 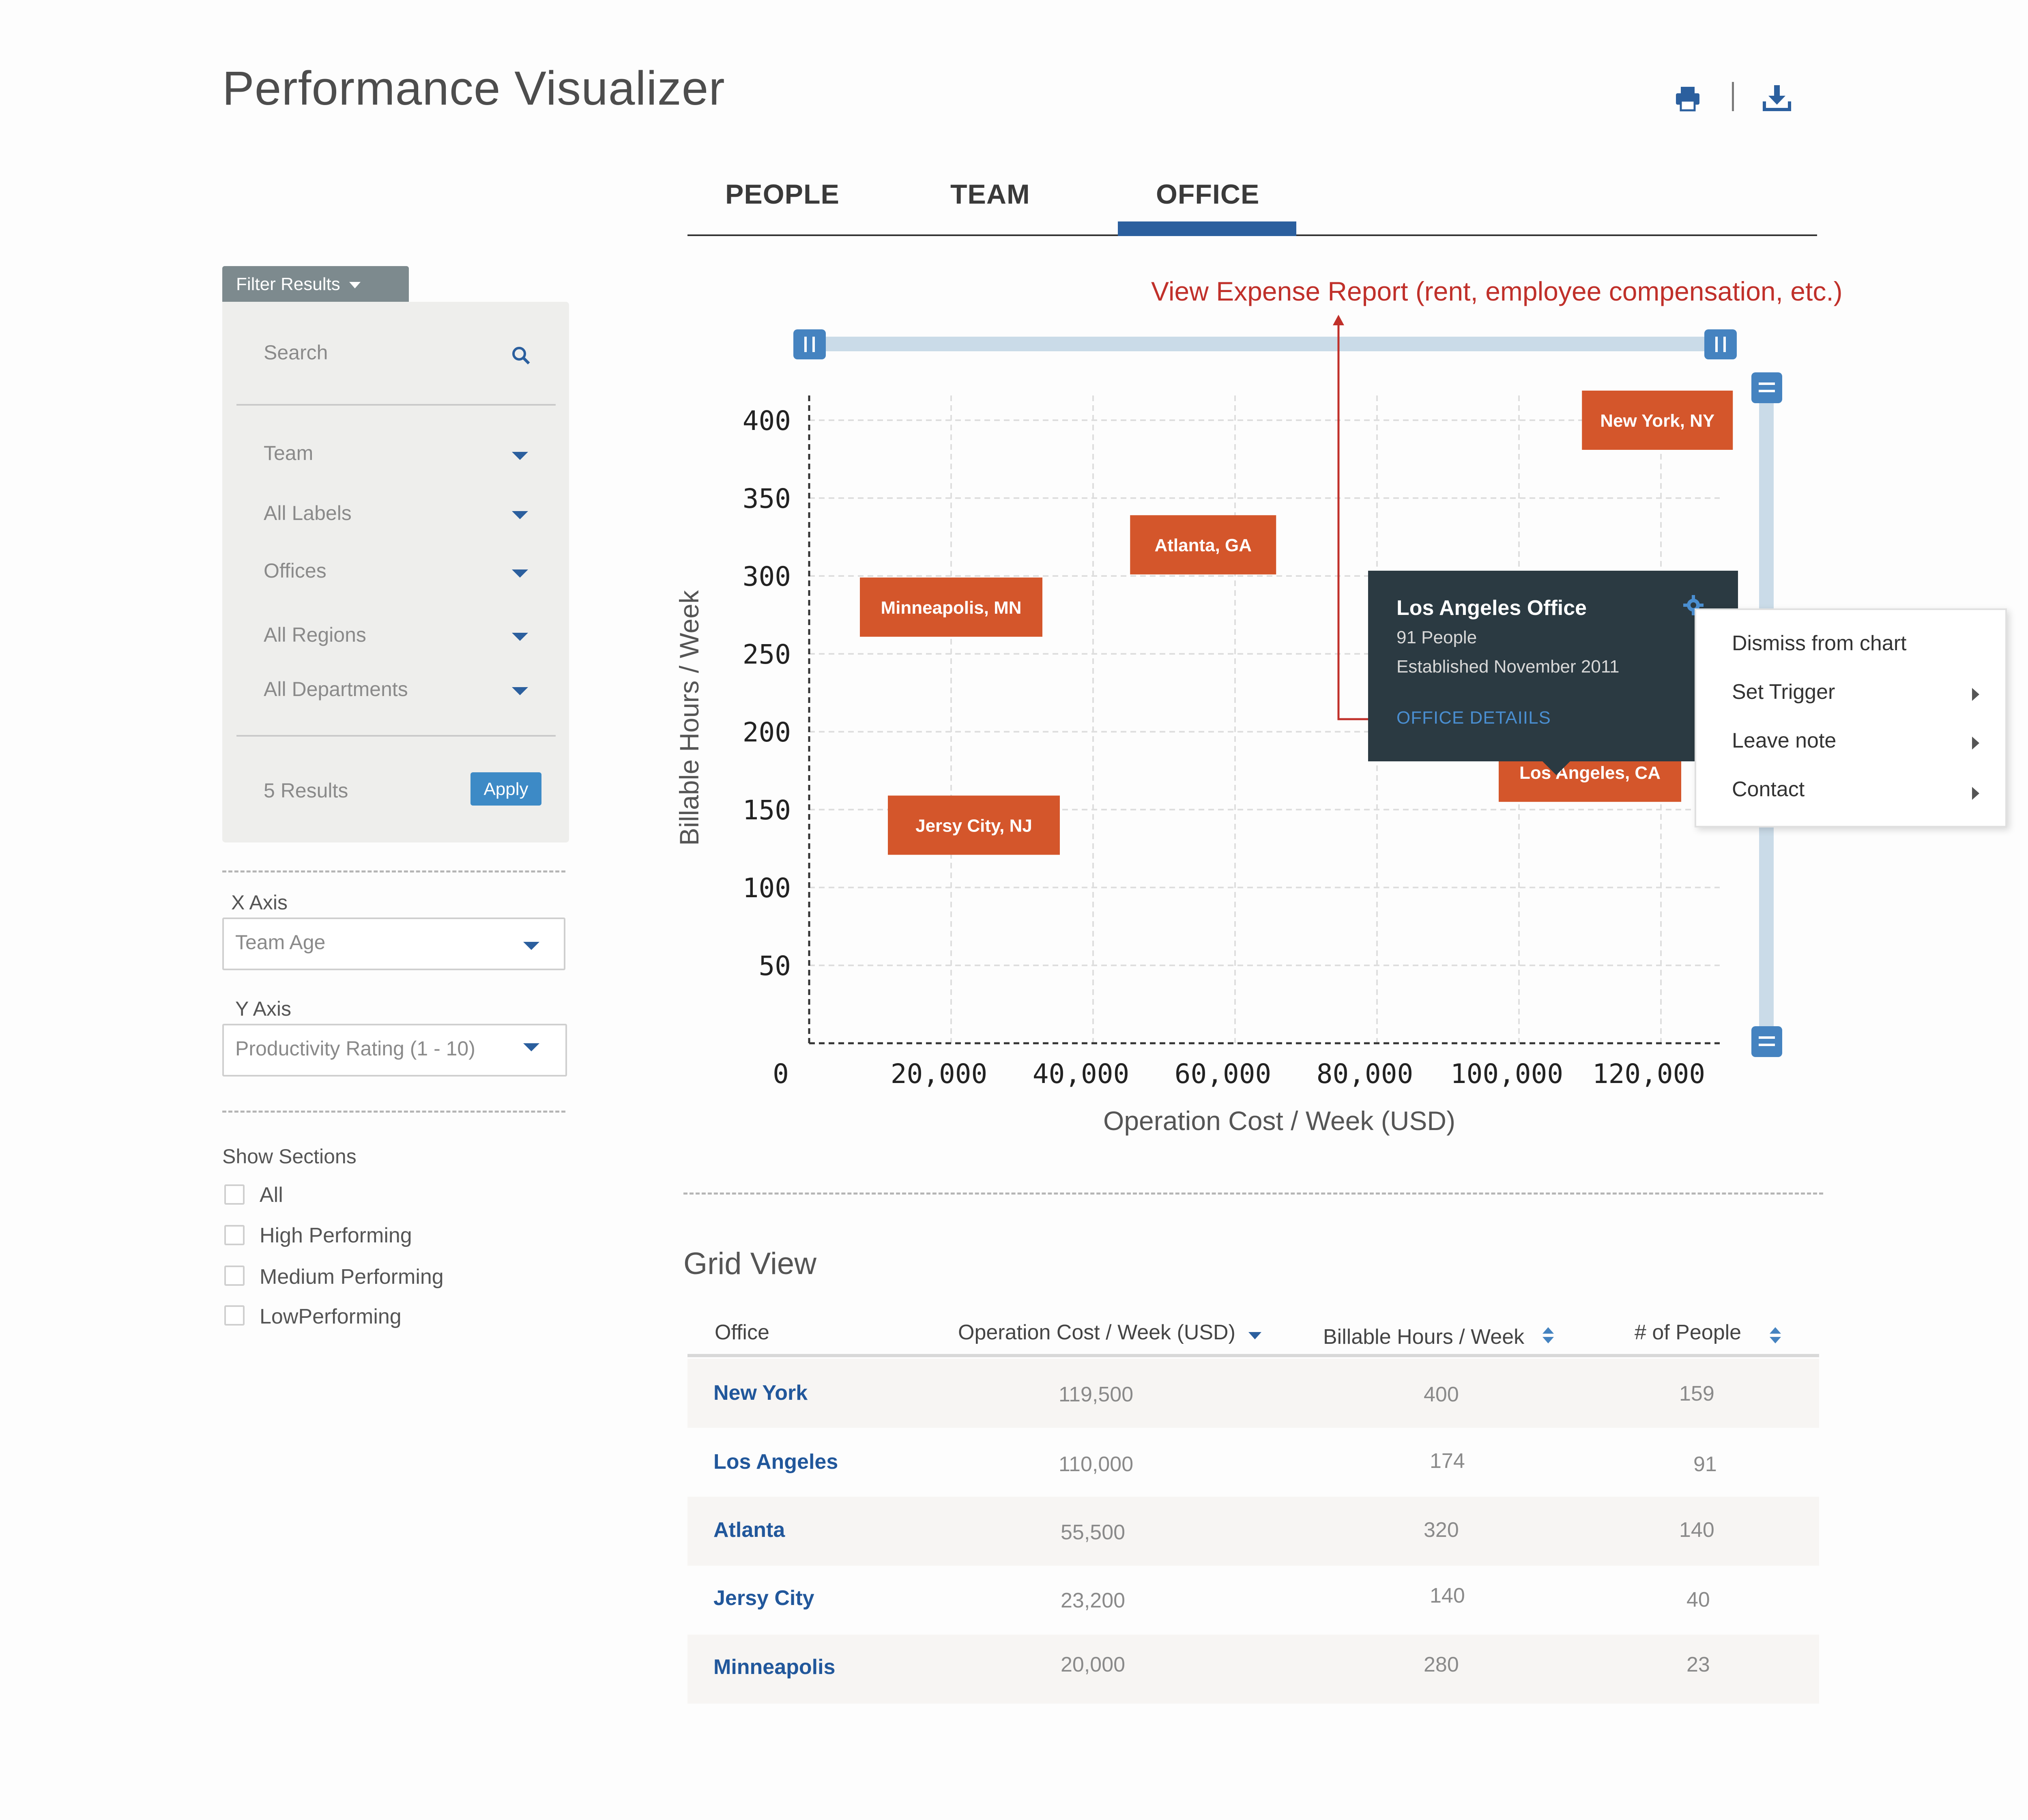 I want to click on y-tick-label: 50, so click(x=775, y=966).